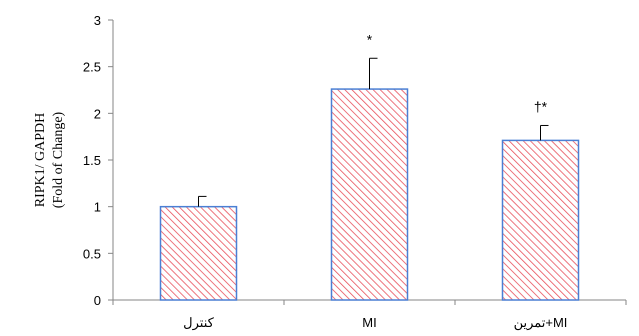 The width and height of the screenshot is (639, 336). What do you see at coordinates (97, 113) in the screenshot?
I see `y-tick-label: 2` at bounding box center [97, 113].